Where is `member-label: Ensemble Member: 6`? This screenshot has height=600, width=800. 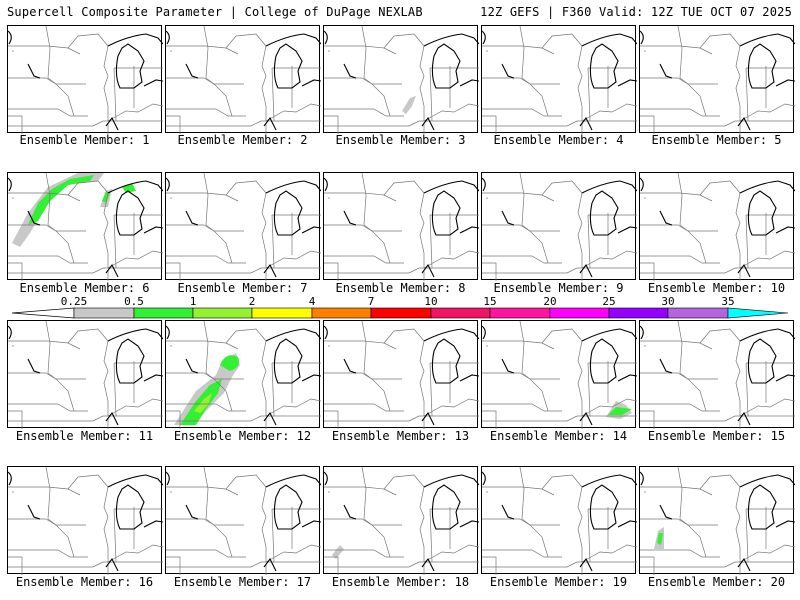 member-label: Ensemble Member: 6 is located at coordinates (84, 288).